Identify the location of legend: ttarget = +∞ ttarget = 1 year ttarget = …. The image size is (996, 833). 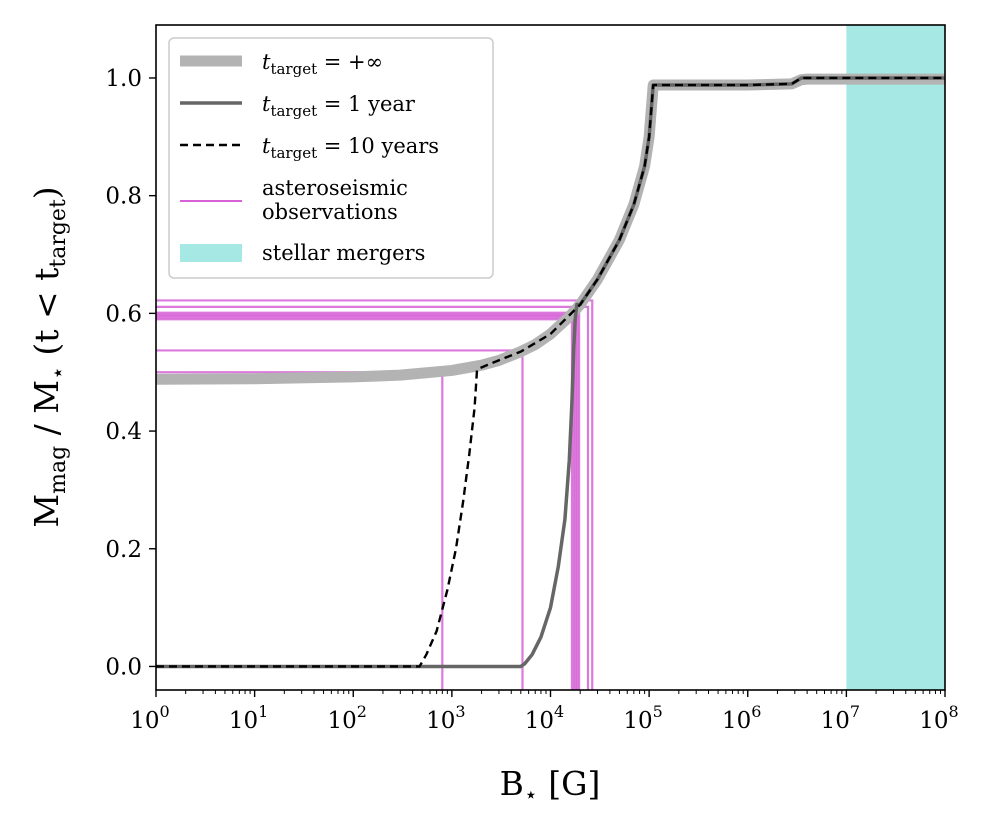
(331, 158).